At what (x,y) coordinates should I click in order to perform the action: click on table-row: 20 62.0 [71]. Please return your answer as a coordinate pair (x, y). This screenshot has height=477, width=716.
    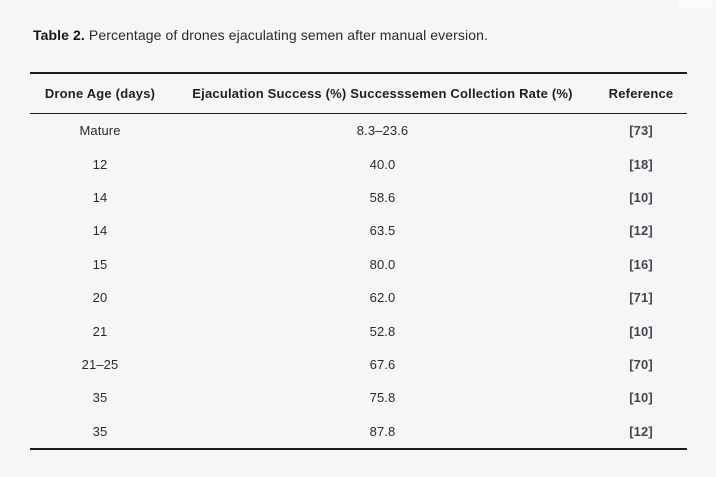
    Looking at the image, I should click on (358, 297).